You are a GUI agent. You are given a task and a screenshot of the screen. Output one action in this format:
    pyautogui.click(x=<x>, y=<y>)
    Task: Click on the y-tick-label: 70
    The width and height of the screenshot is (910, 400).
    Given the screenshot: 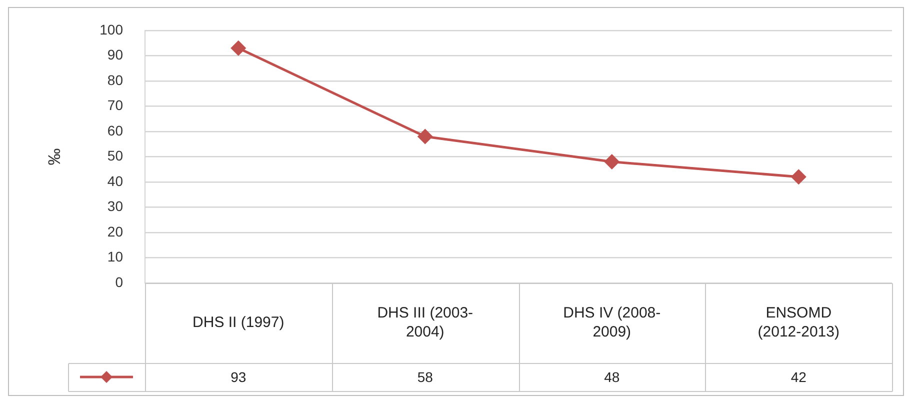 What is the action you would take?
    pyautogui.click(x=115, y=105)
    